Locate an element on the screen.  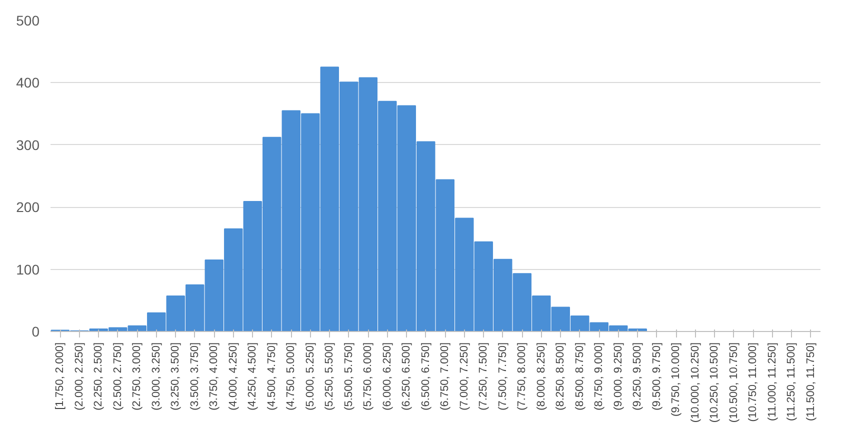
y-tick-label: 500 is located at coordinates (28, 20).